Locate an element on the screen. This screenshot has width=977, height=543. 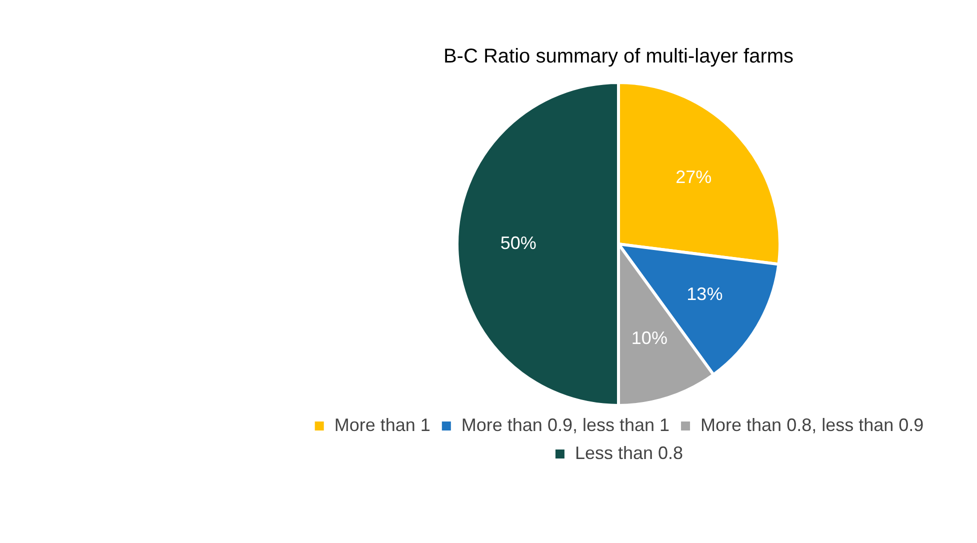
data-label: 10% is located at coordinates (649, 338).